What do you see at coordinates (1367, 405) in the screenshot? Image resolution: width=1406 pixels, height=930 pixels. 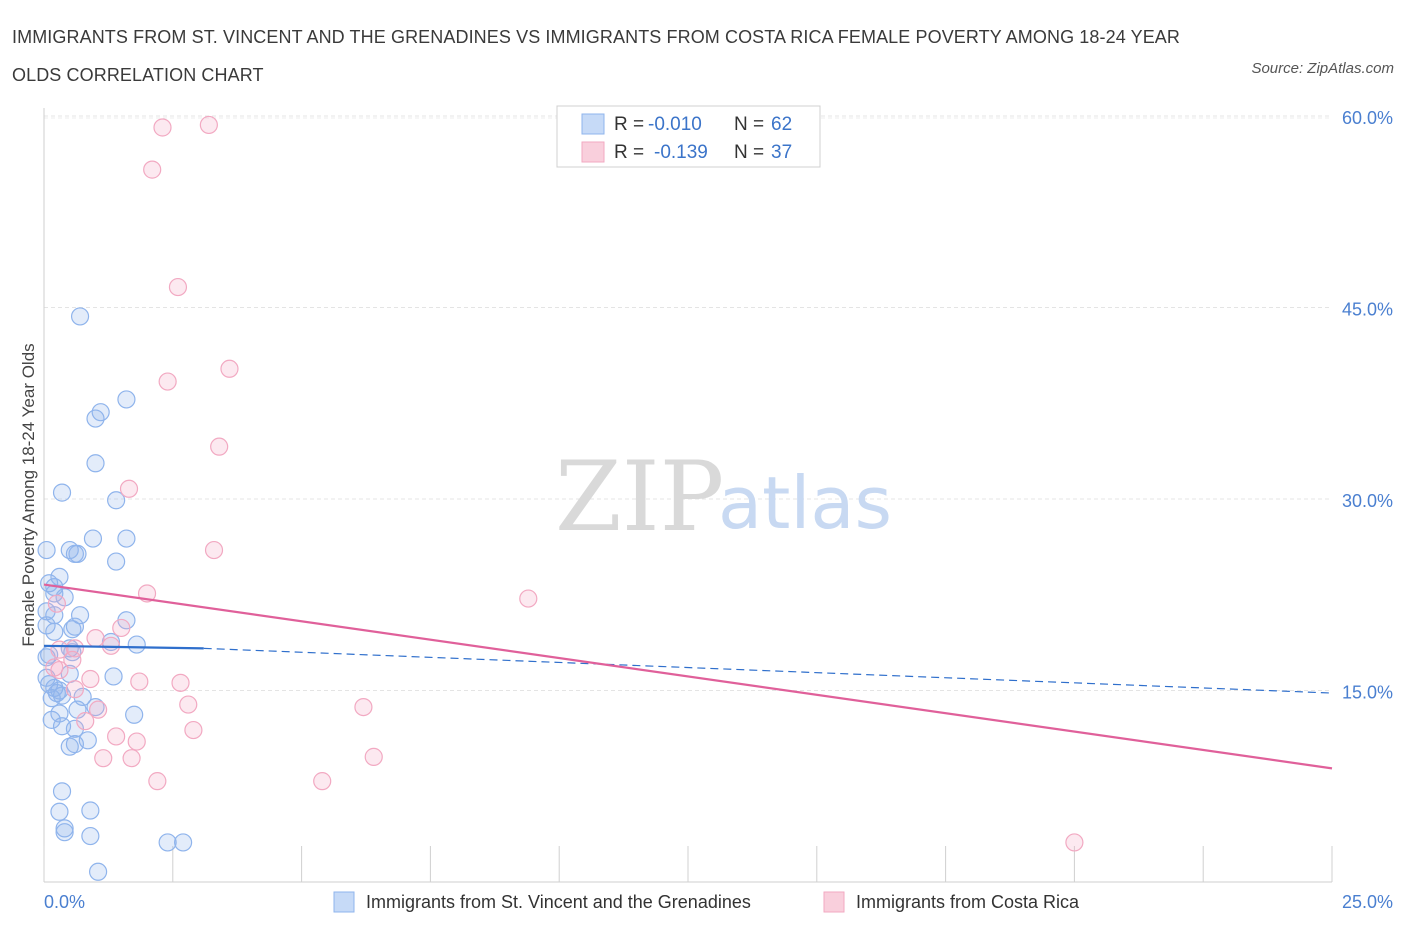 I see `y-tick-labels: 15.0% 30.0% 45.0% 60.0%` at bounding box center [1367, 405].